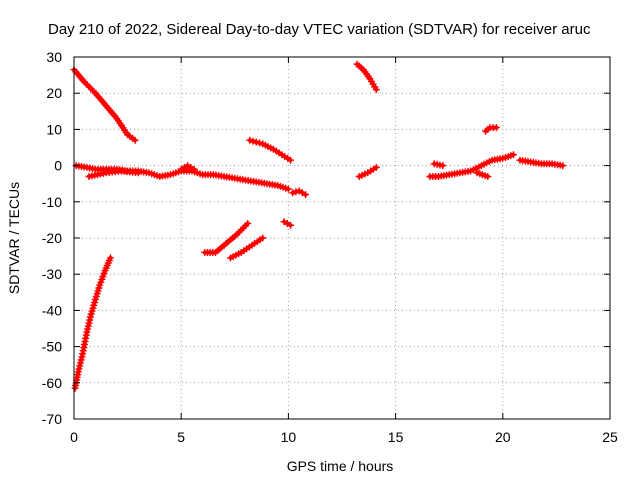  What do you see at coordinates (396, 437) in the screenshot?
I see `x-tick-label: 15` at bounding box center [396, 437].